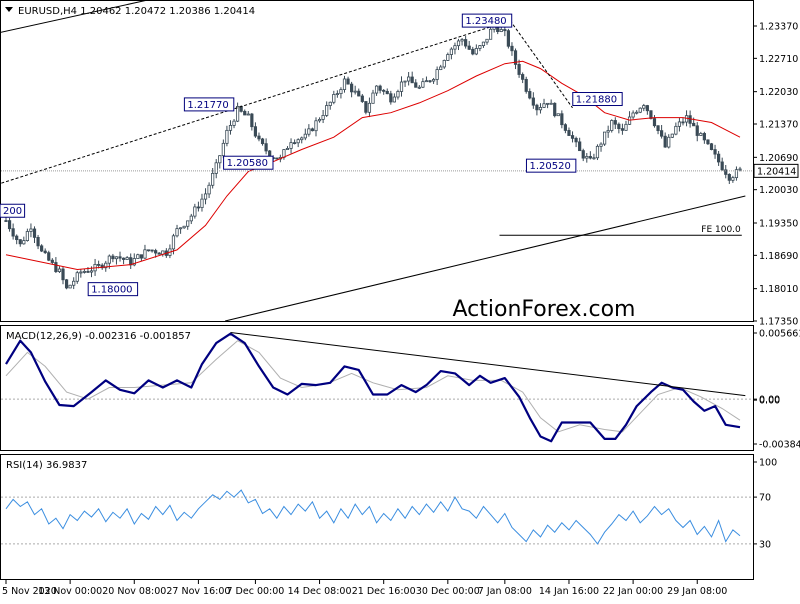  What do you see at coordinates (9, 9) in the screenshot?
I see `symbol-dropdown-icon` at bounding box center [9, 9].